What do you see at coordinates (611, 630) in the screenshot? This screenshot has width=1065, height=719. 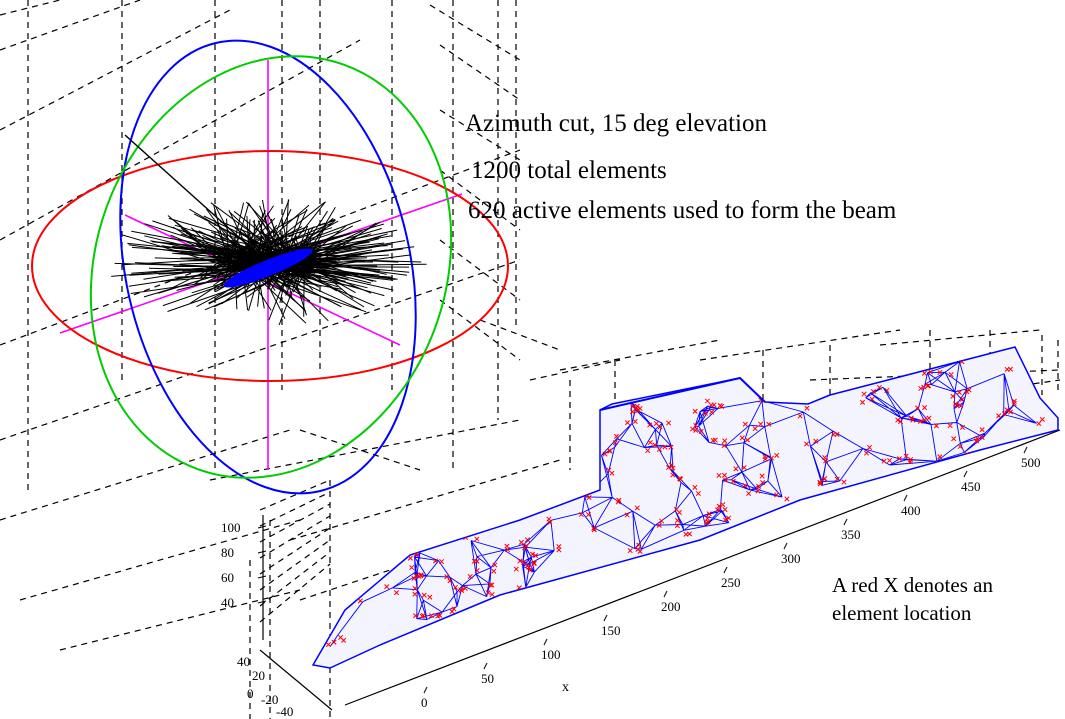 I see `x-tick-label: 150` at bounding box center [611, 630].